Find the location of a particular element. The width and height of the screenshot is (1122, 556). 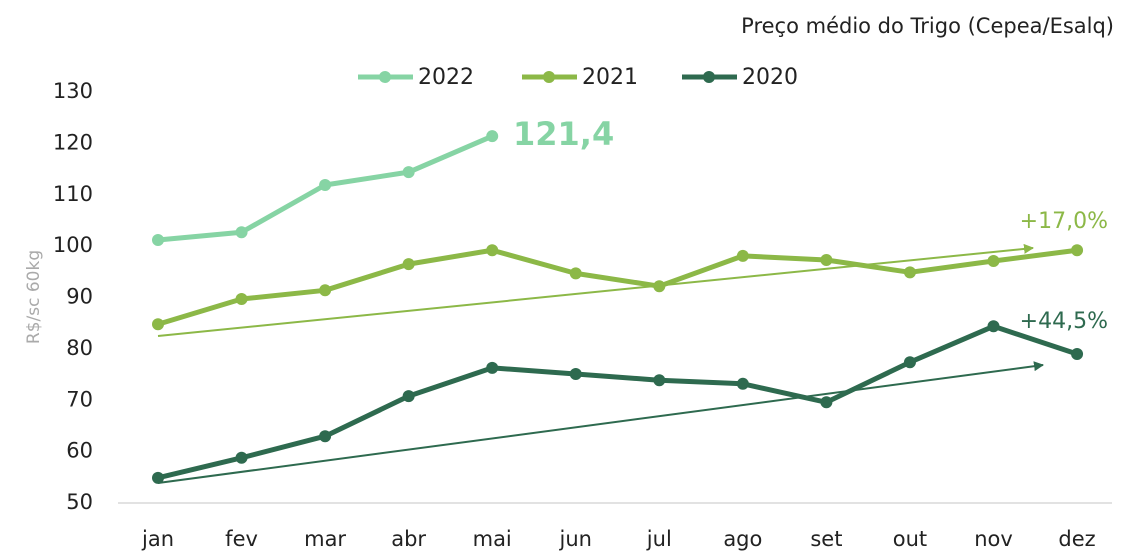

y-tick-label: 100 is located at coordinates (73, 245).